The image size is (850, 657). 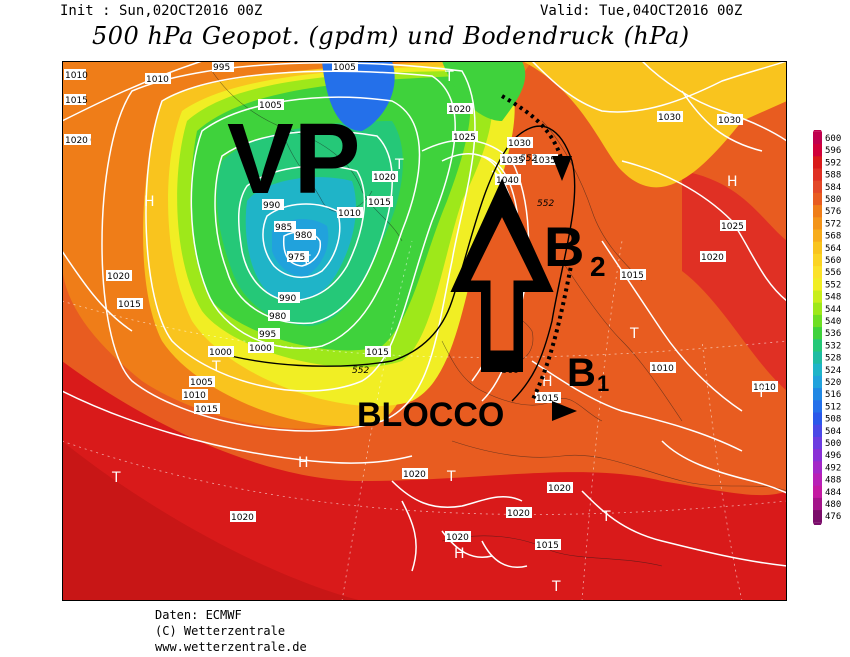 I want to click on svg-text: 980, so click(x=277, y=317).